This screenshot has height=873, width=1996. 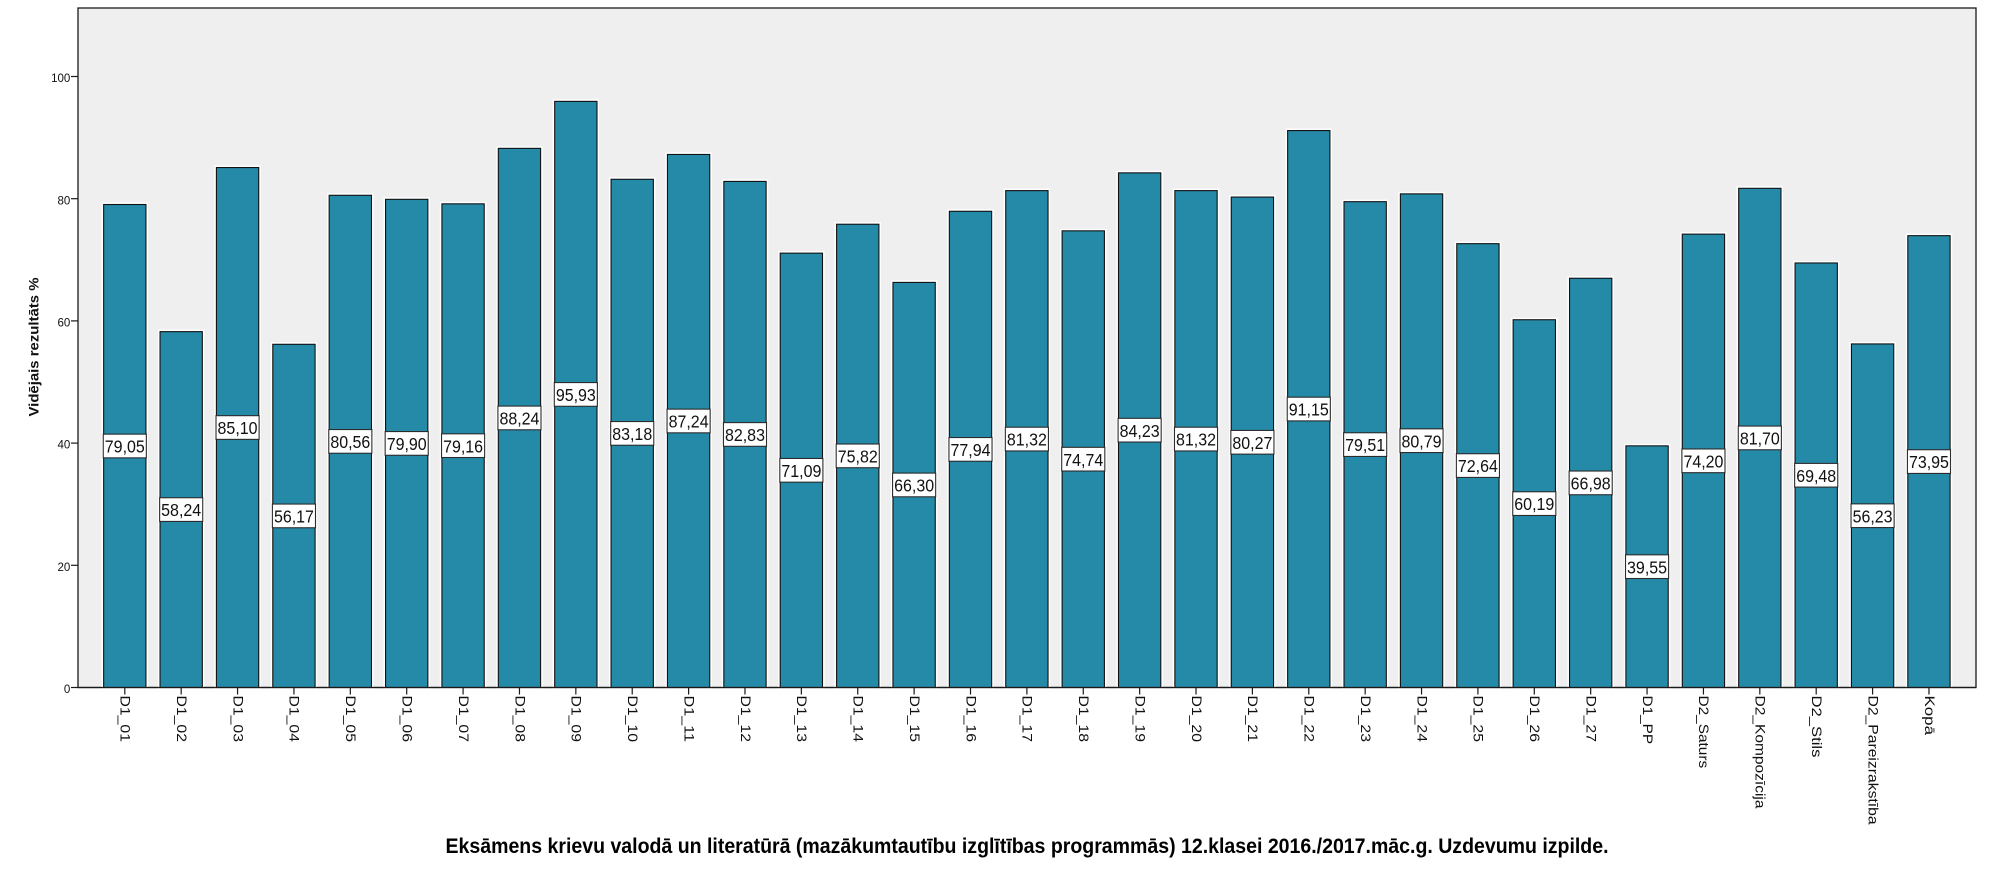 What do you see at coordinates (1760, 439) in the screenshot?
I see `svg-text: 81,70` at bounding box center [1760, 439].